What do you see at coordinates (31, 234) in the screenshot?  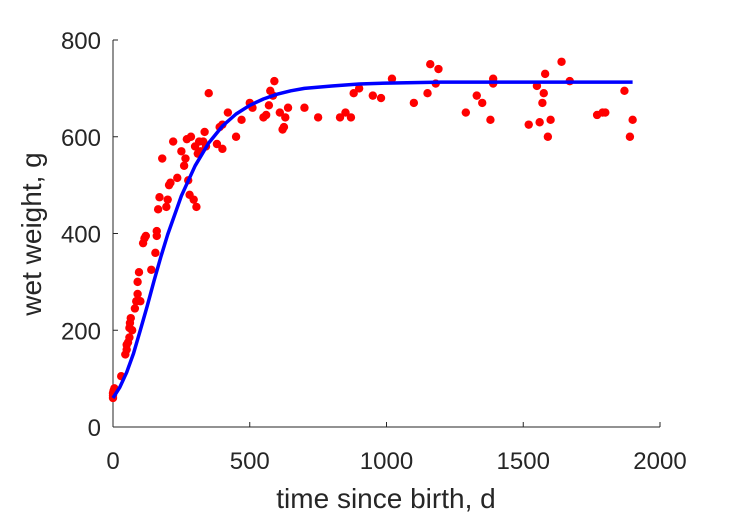 I see `y-axis-title: wet weight, g` at bounding box center [31, 234].